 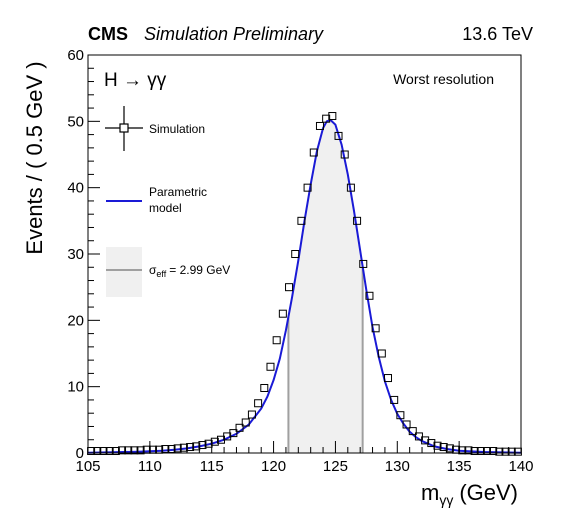 What do you see at coordinates (161, 274) in the screenshot?
I see `legend-sigma-sub: eff` at bounding box center [161, 274].